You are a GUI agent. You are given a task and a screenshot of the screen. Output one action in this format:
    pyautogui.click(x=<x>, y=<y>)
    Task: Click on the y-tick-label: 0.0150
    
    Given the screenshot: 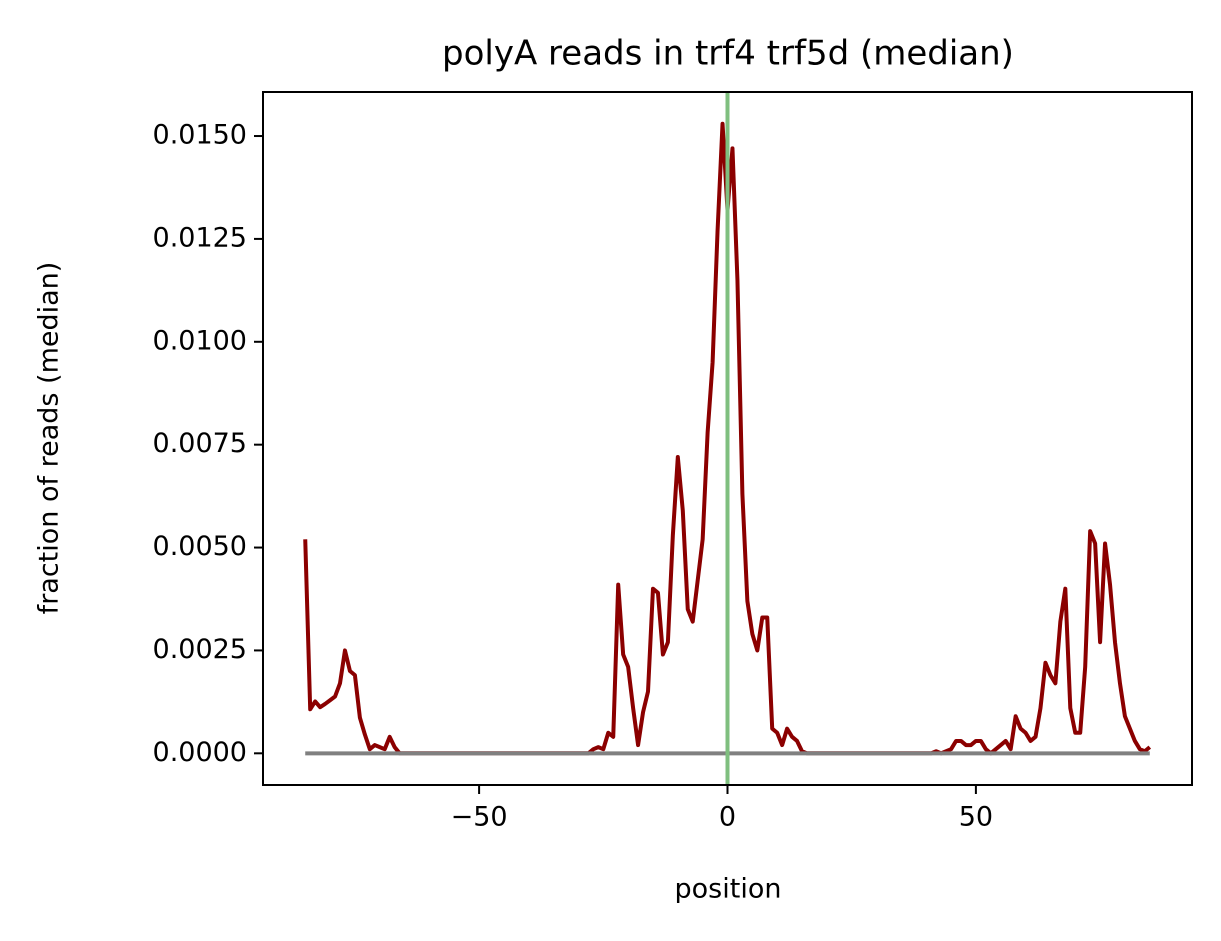 What is the action you would take?
    pyautogui.click(x=200, y=135)
    